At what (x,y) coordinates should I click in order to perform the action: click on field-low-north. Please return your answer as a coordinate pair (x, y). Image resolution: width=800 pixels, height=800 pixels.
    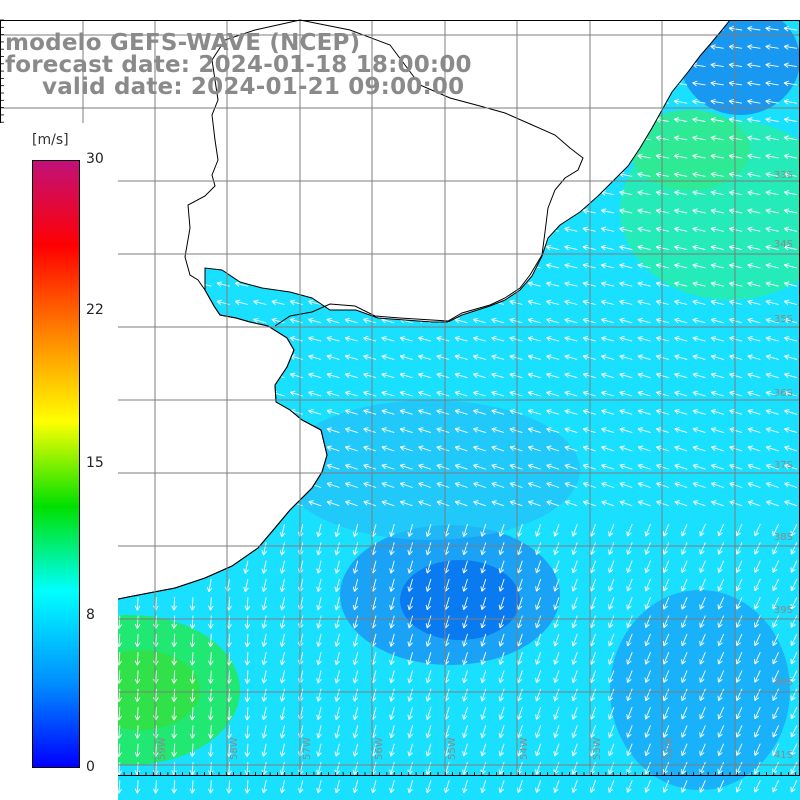
    Looking at the image, I should click on (740, 67).